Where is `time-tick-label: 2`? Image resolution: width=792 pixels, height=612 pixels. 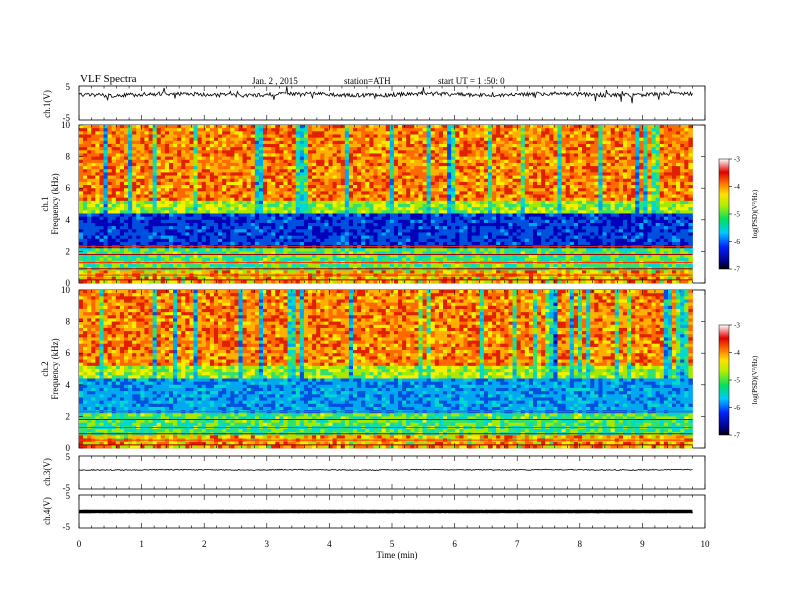
time-tick-label: 2 is located at coordinates (204, 544).